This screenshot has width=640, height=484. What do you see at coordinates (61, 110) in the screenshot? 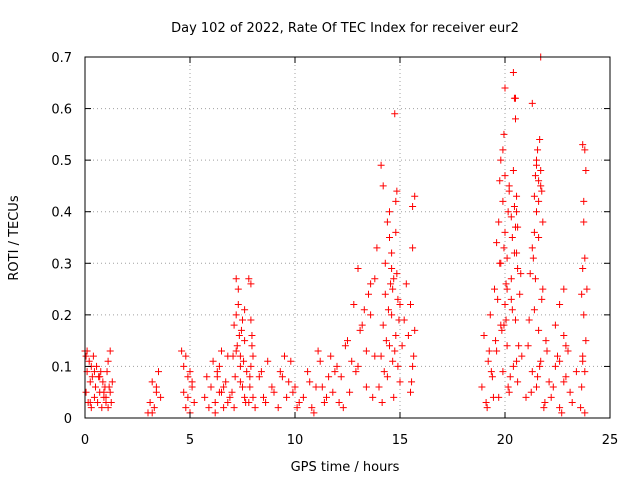
I see `y-tick-label: 0.6` at bounding box center [61, 110].